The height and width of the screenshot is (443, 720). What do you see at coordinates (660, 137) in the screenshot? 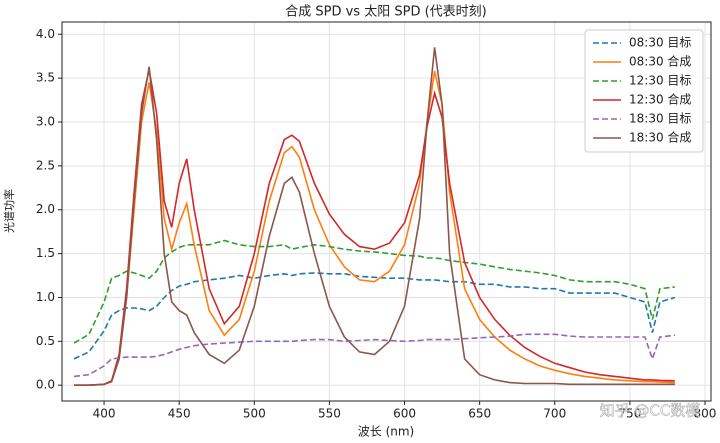
I see `legend-label: 18:30 合成` at bounding box center [660, 137].